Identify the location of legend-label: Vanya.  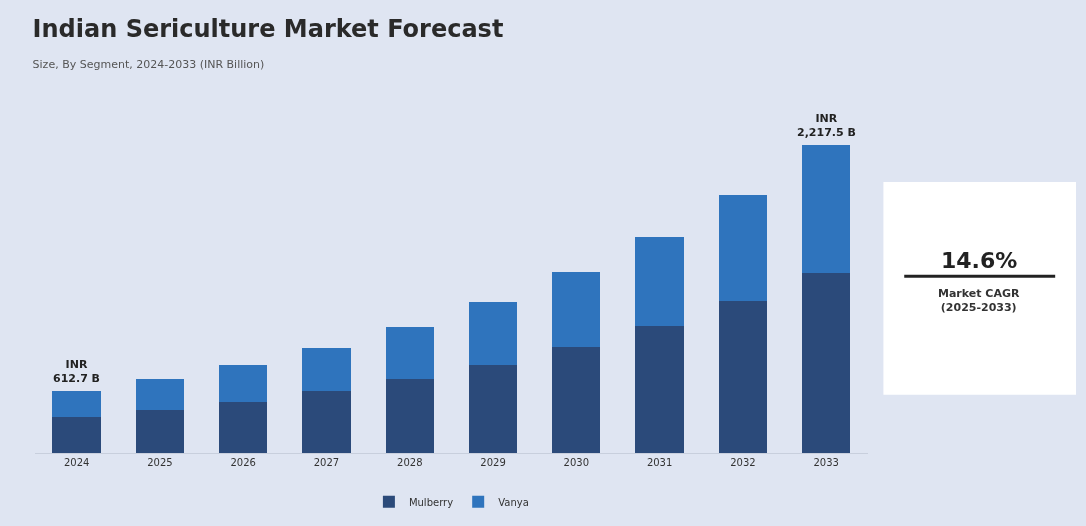
(513, 502).